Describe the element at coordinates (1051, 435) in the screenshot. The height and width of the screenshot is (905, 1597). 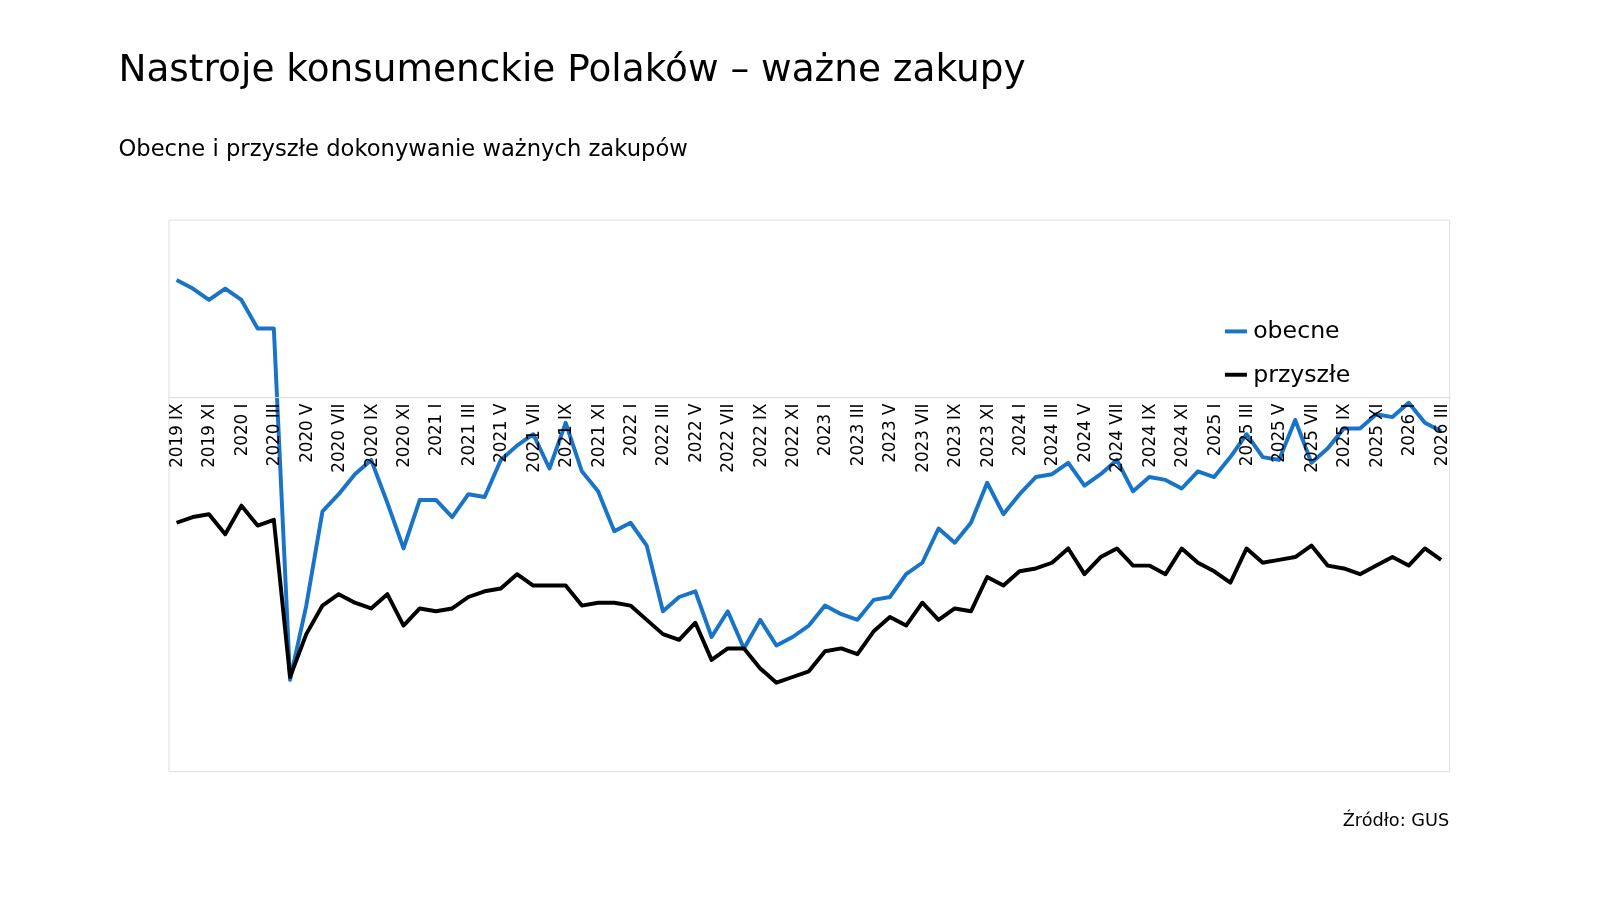
I see `x-tick-label: 2024 III` at that location.